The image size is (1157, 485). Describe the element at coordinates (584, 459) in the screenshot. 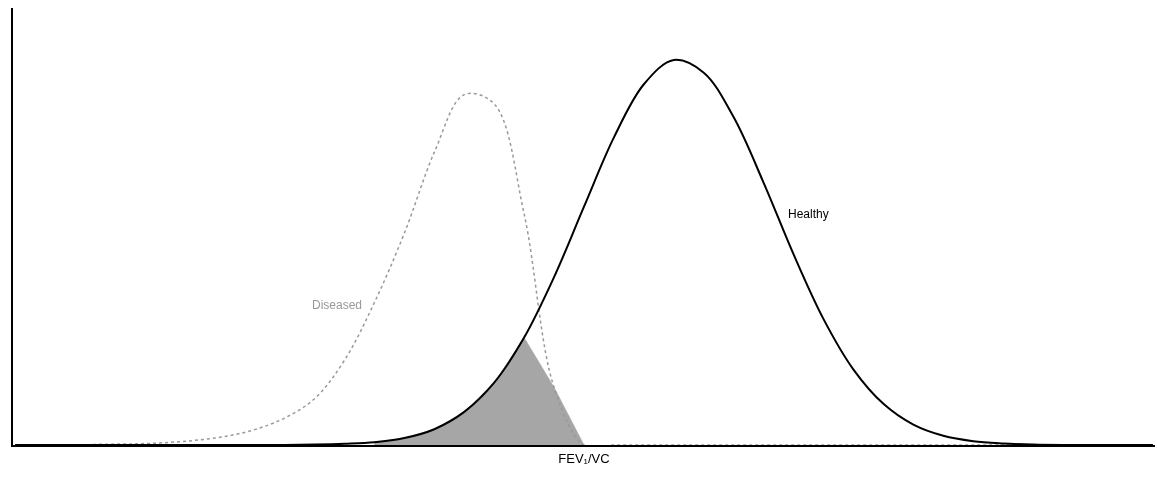

I see `x-axis-title: FEV₁/VC` at that location.